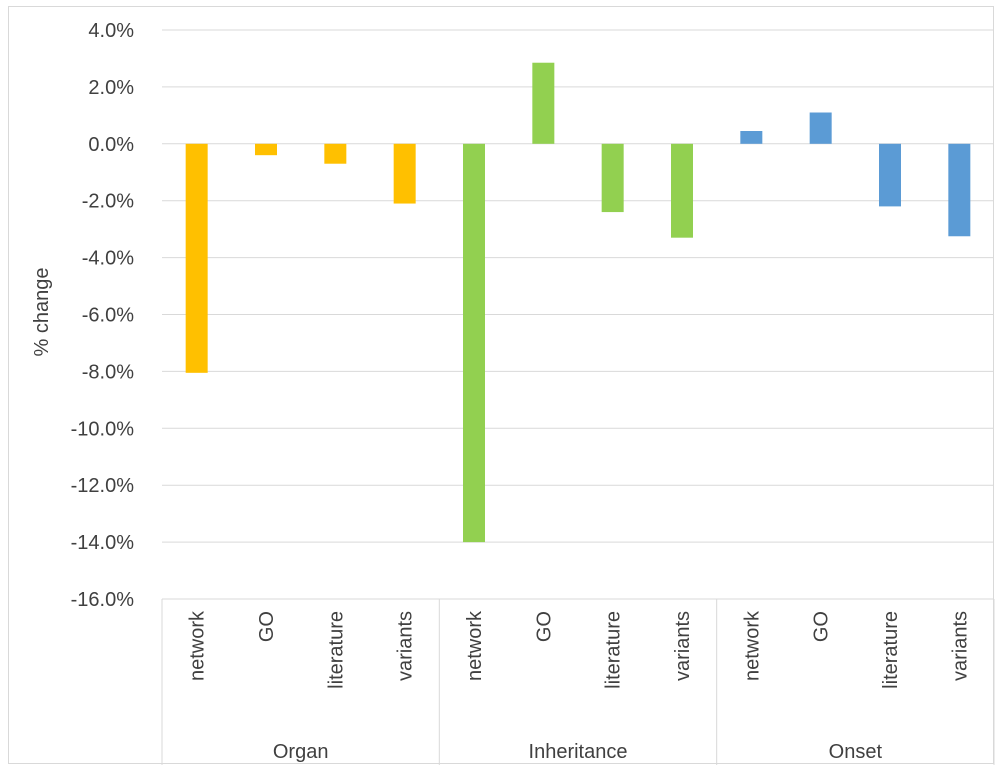  Describe the element at coordinates (103, 429) in the screenshot. I see `y-tick-label: -10.0%` at that location.